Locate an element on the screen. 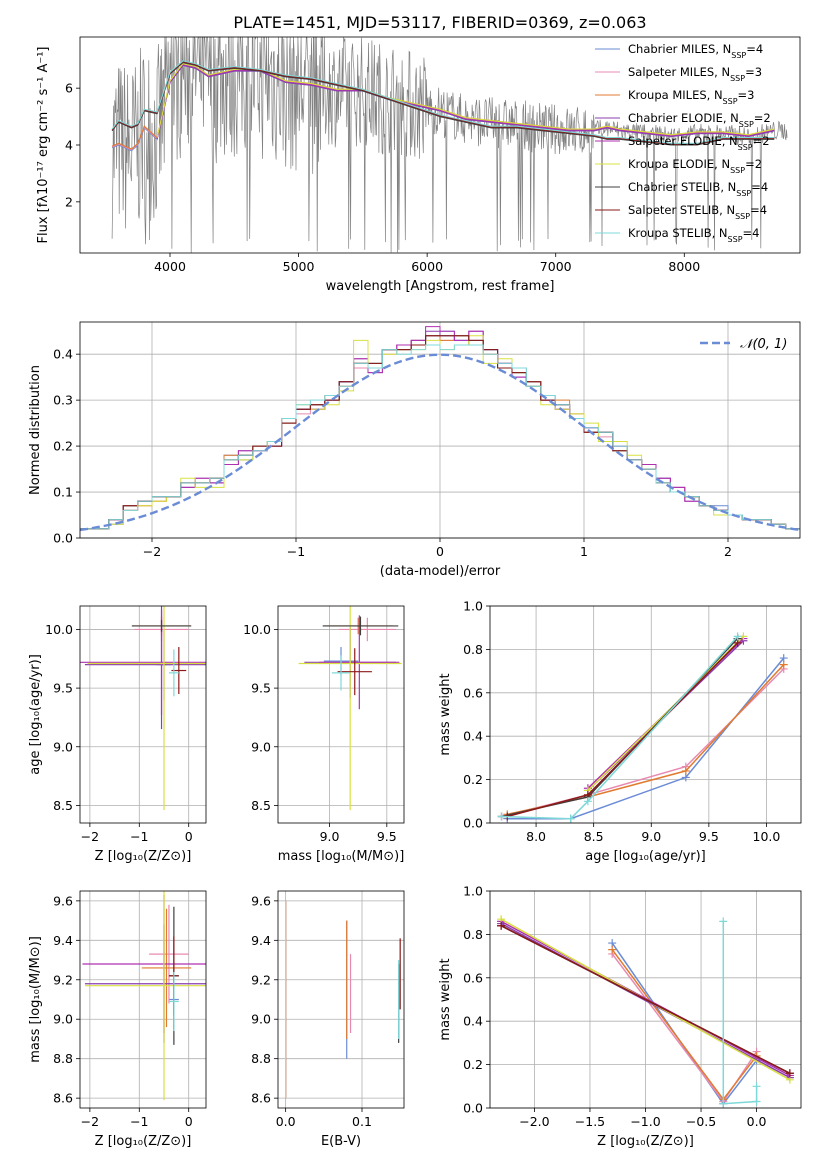 This screenshot has width=819, height=1170. x-tick-label: 0.1 is located at coordinates (362, 1121).